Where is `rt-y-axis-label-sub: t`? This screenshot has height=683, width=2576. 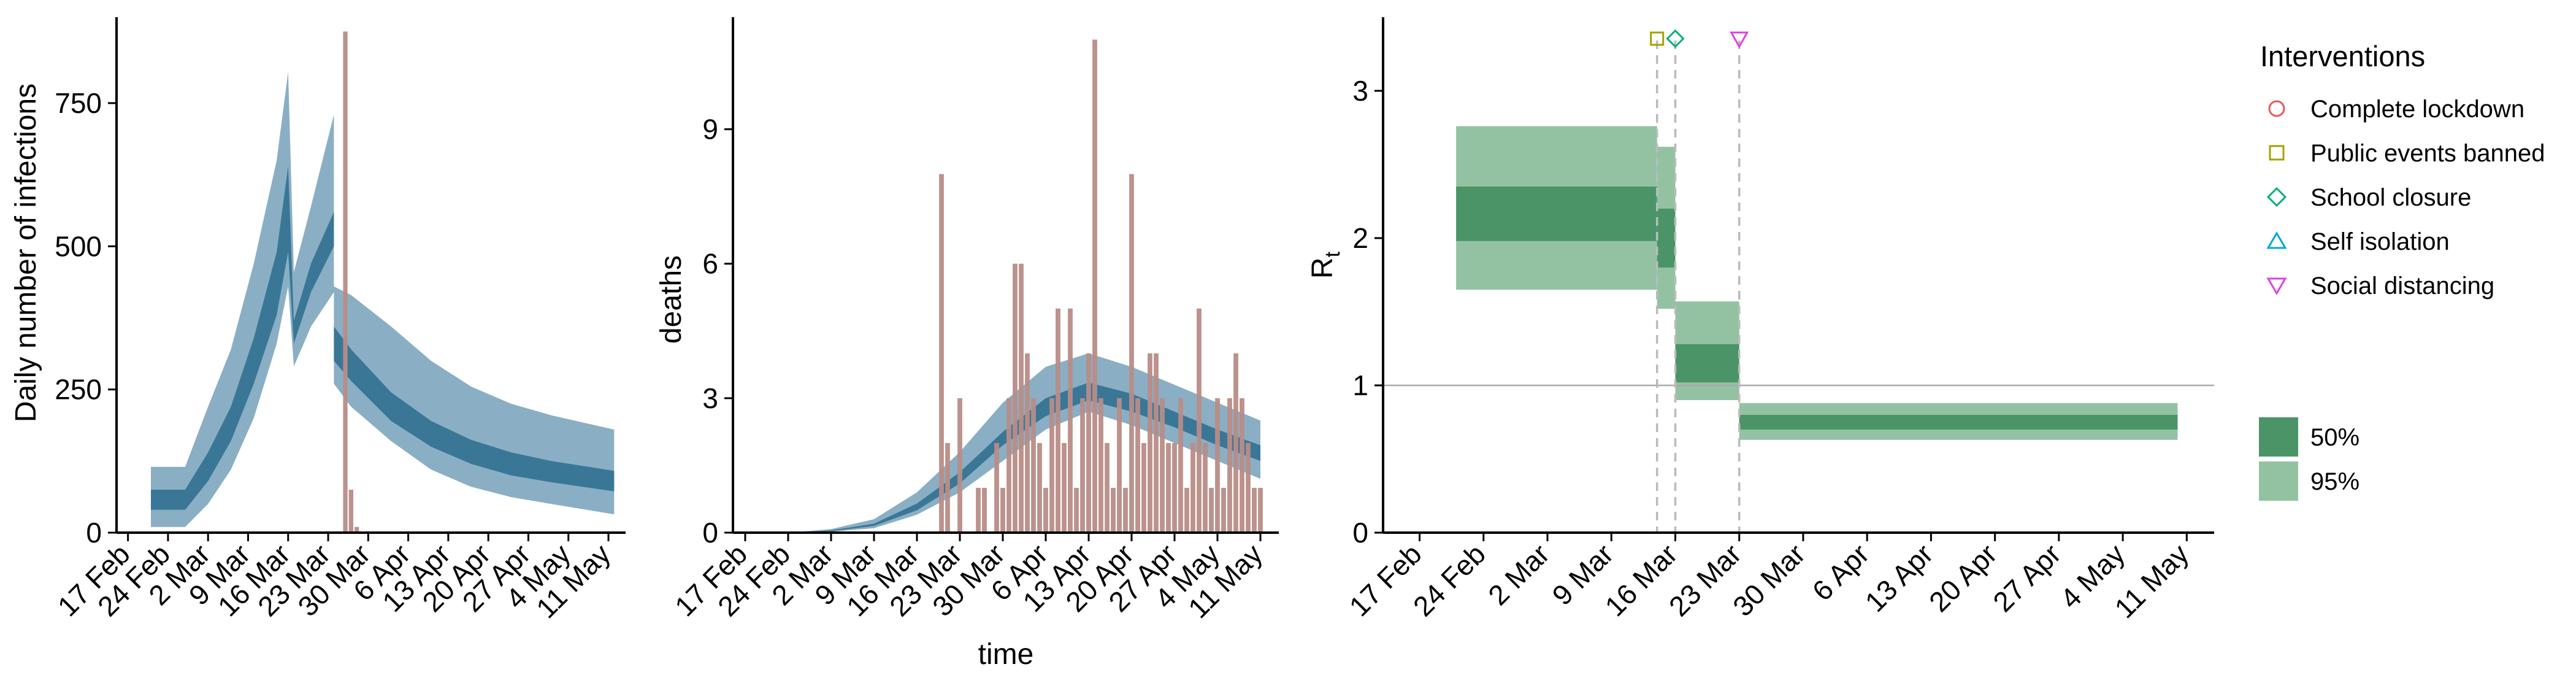 rt-y-axis-label-sub: t is located at coordinates (1332, 254).